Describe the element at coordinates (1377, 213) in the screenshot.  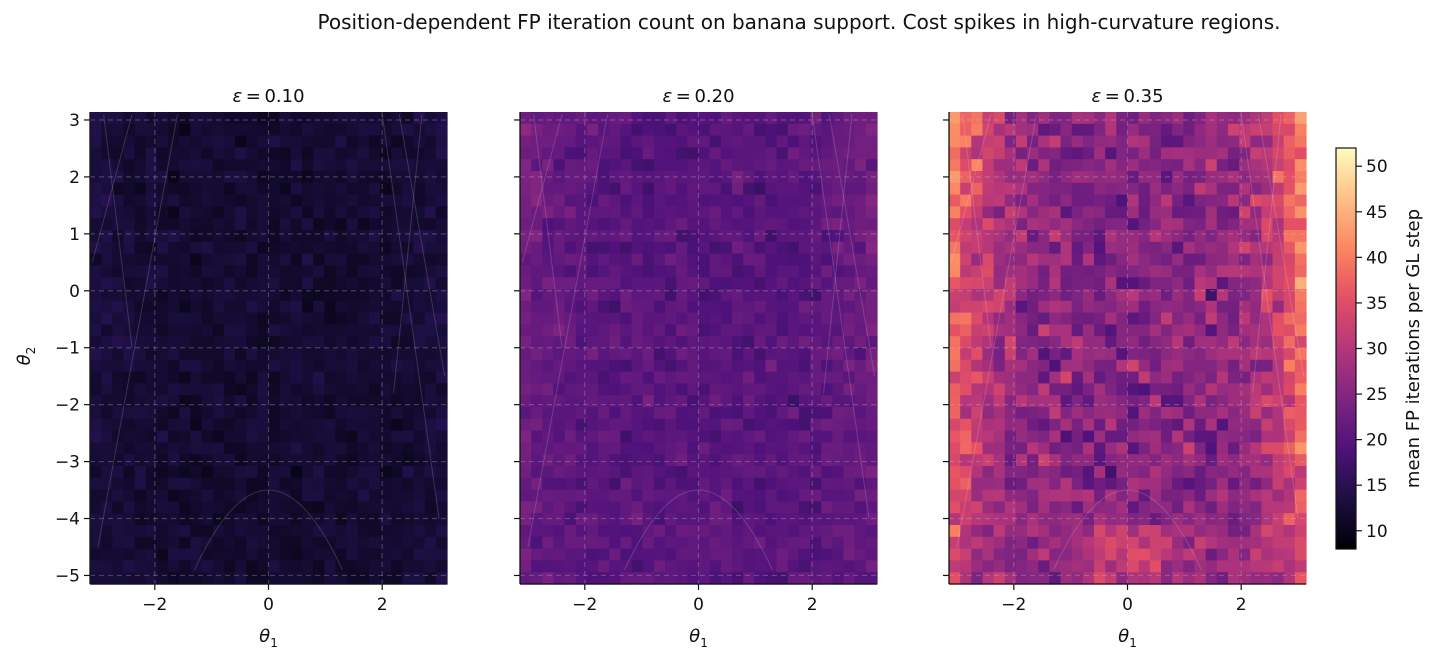
I see `colorbar-tick-label: 45` at that location.